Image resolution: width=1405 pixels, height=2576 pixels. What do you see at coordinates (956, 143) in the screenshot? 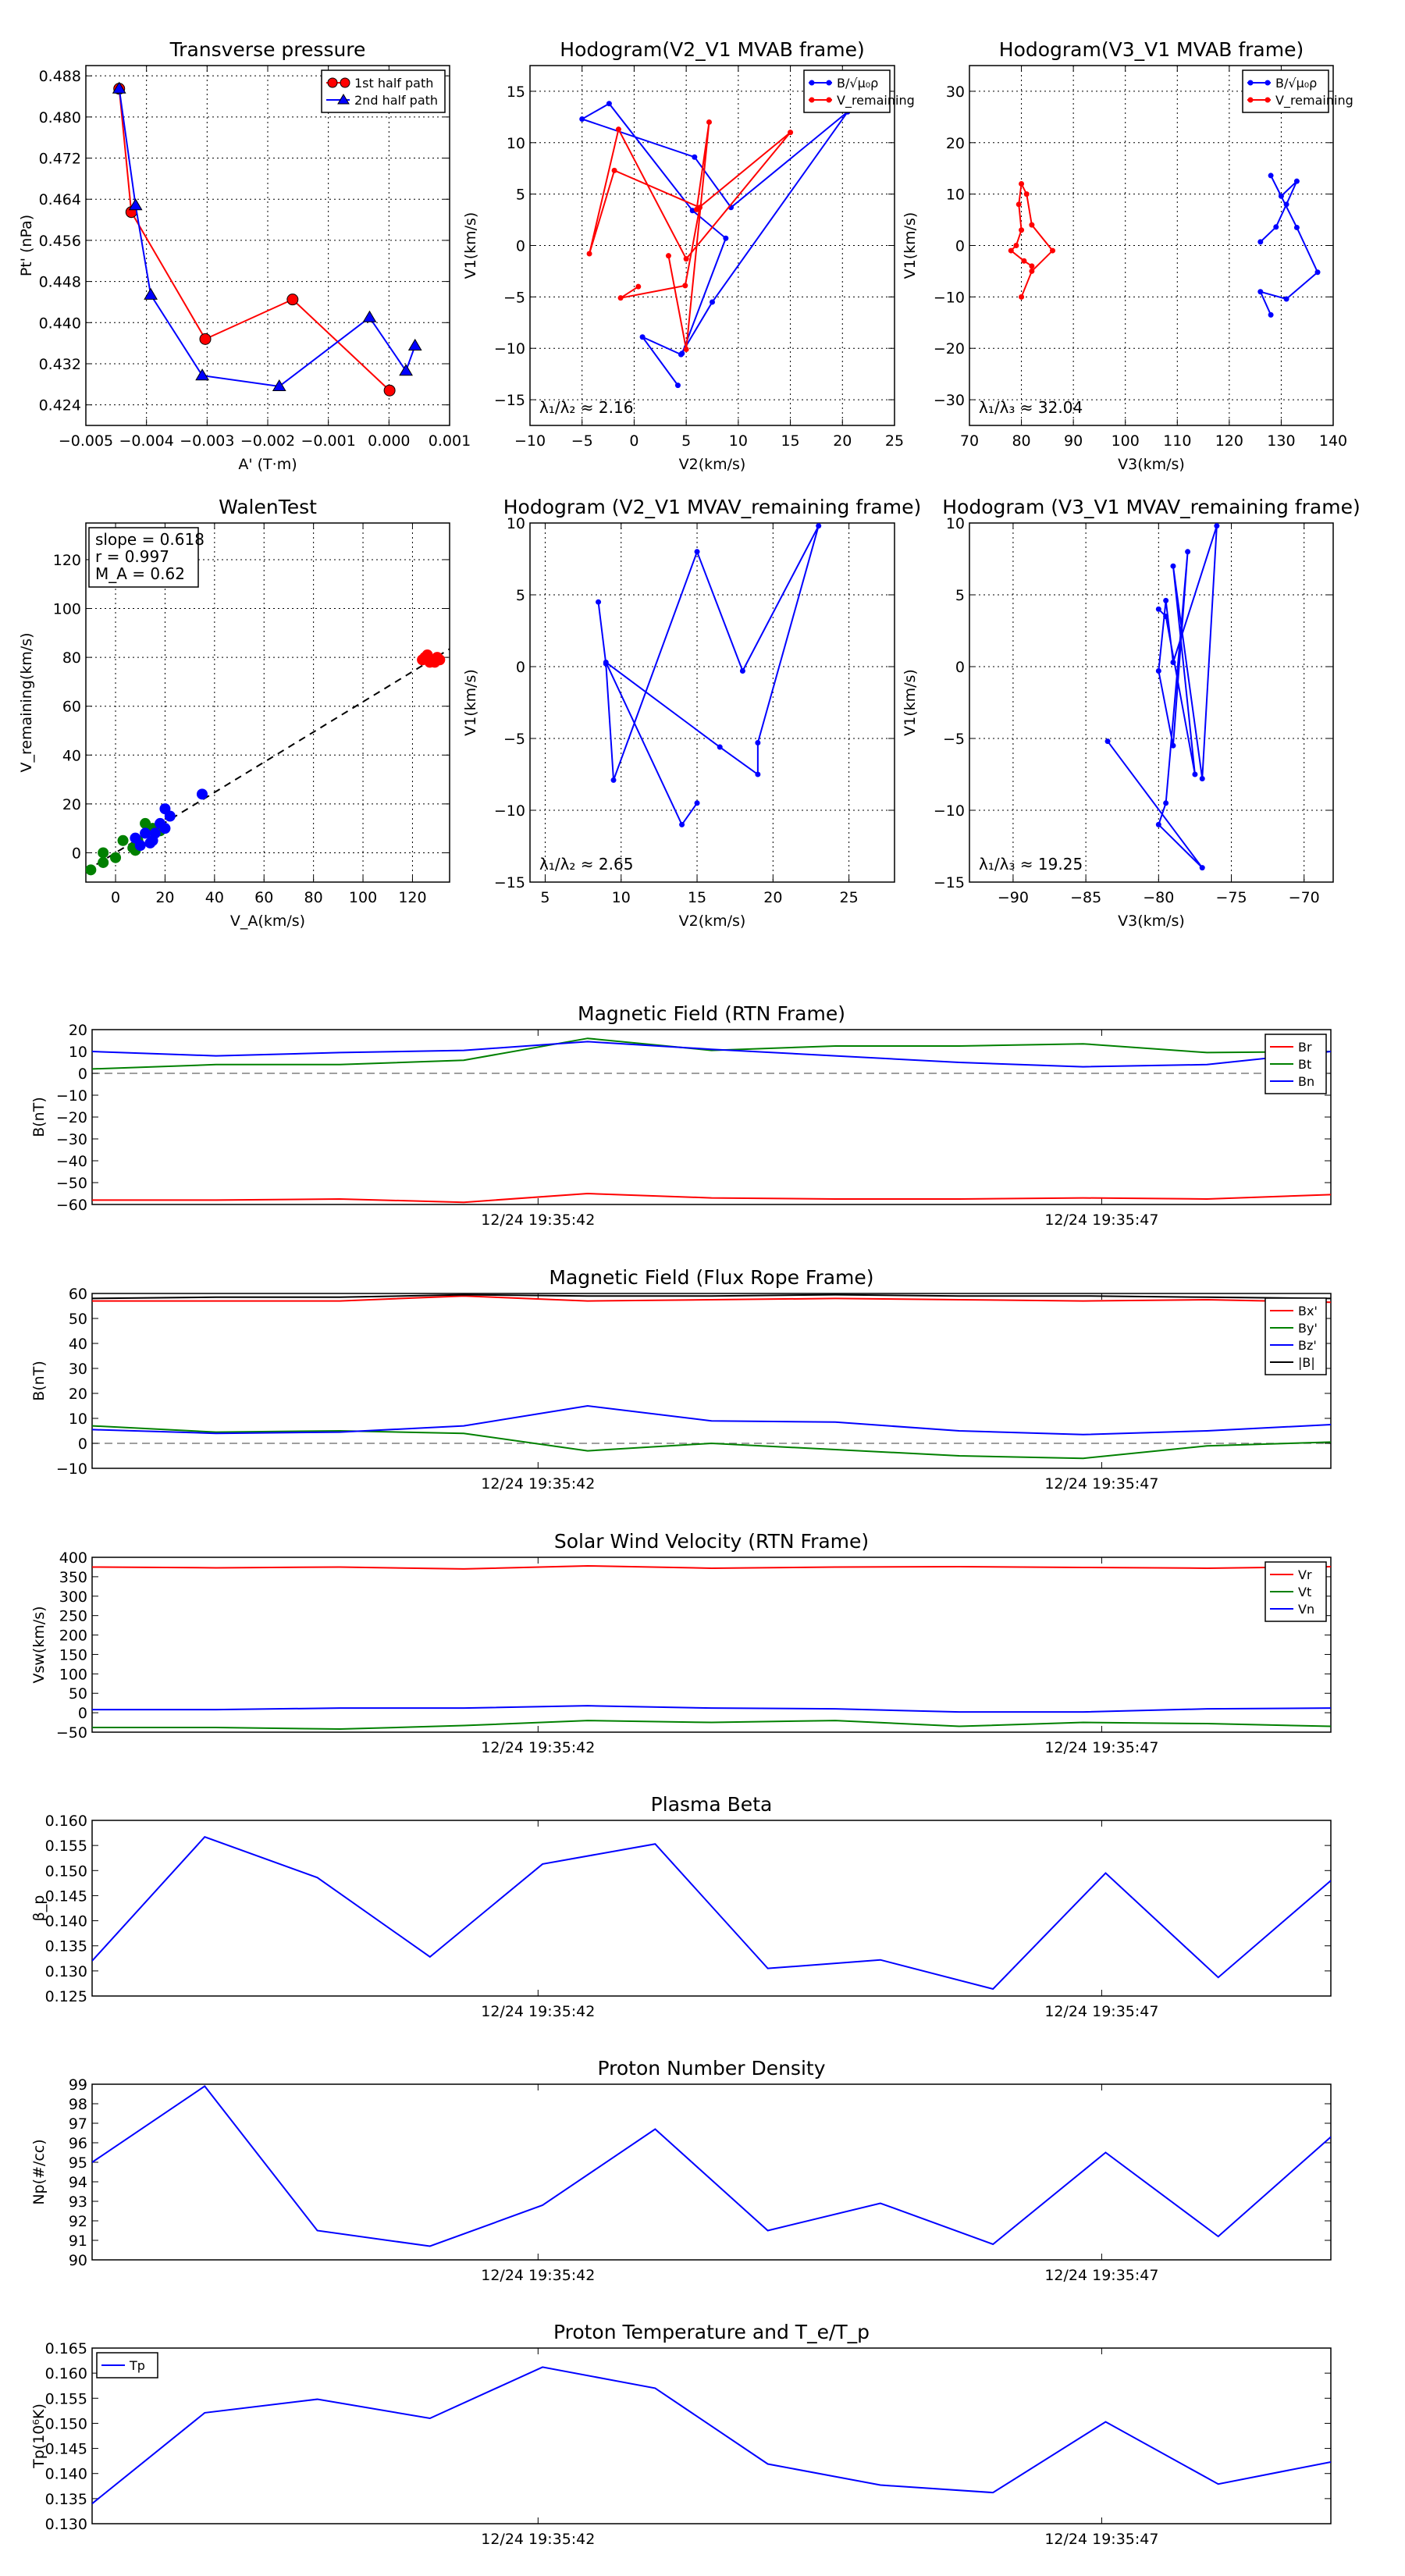
I see `y-tick-label: 20` at bounding box center [956, 143].